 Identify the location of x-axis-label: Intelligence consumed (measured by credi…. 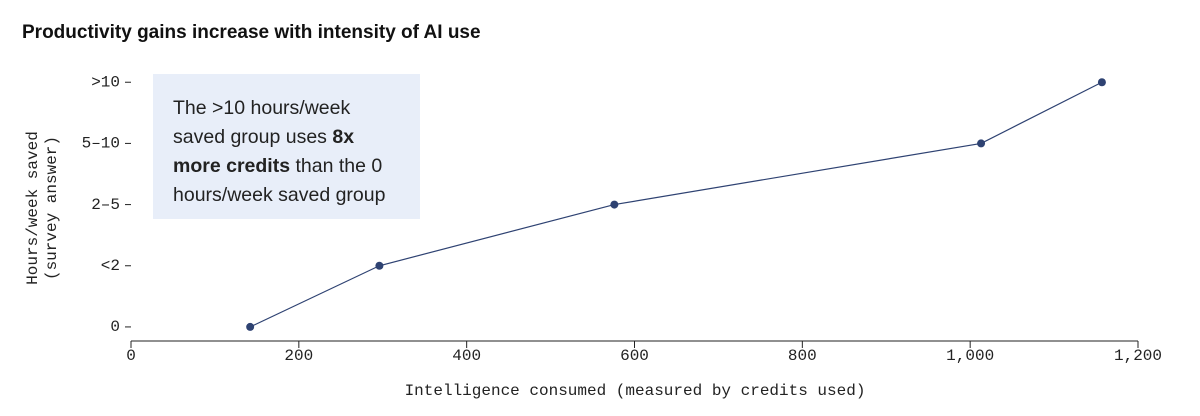
(635, 391).